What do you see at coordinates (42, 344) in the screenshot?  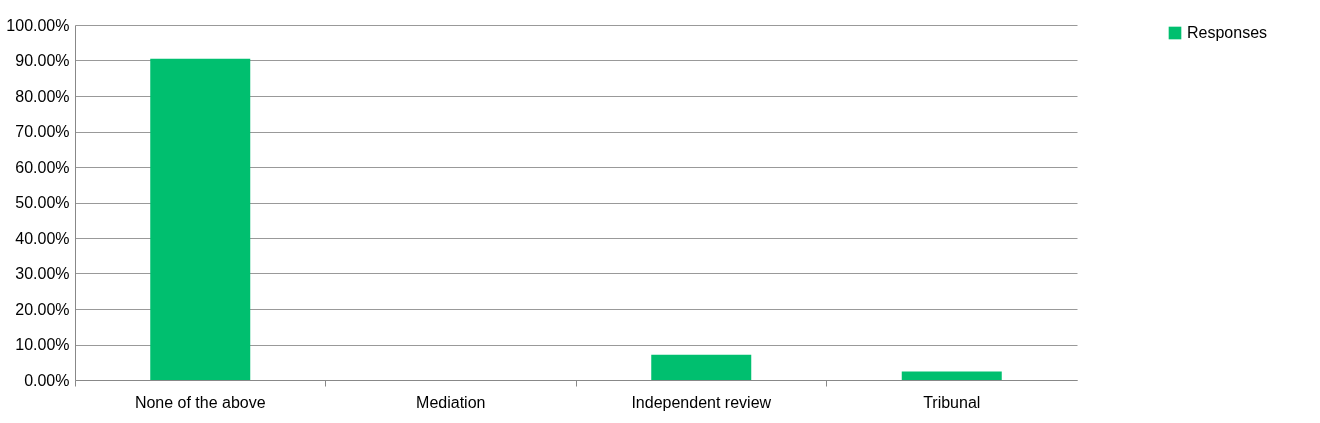 I see `y-tick-label: 10.00%` at bounding box center [42, 344].